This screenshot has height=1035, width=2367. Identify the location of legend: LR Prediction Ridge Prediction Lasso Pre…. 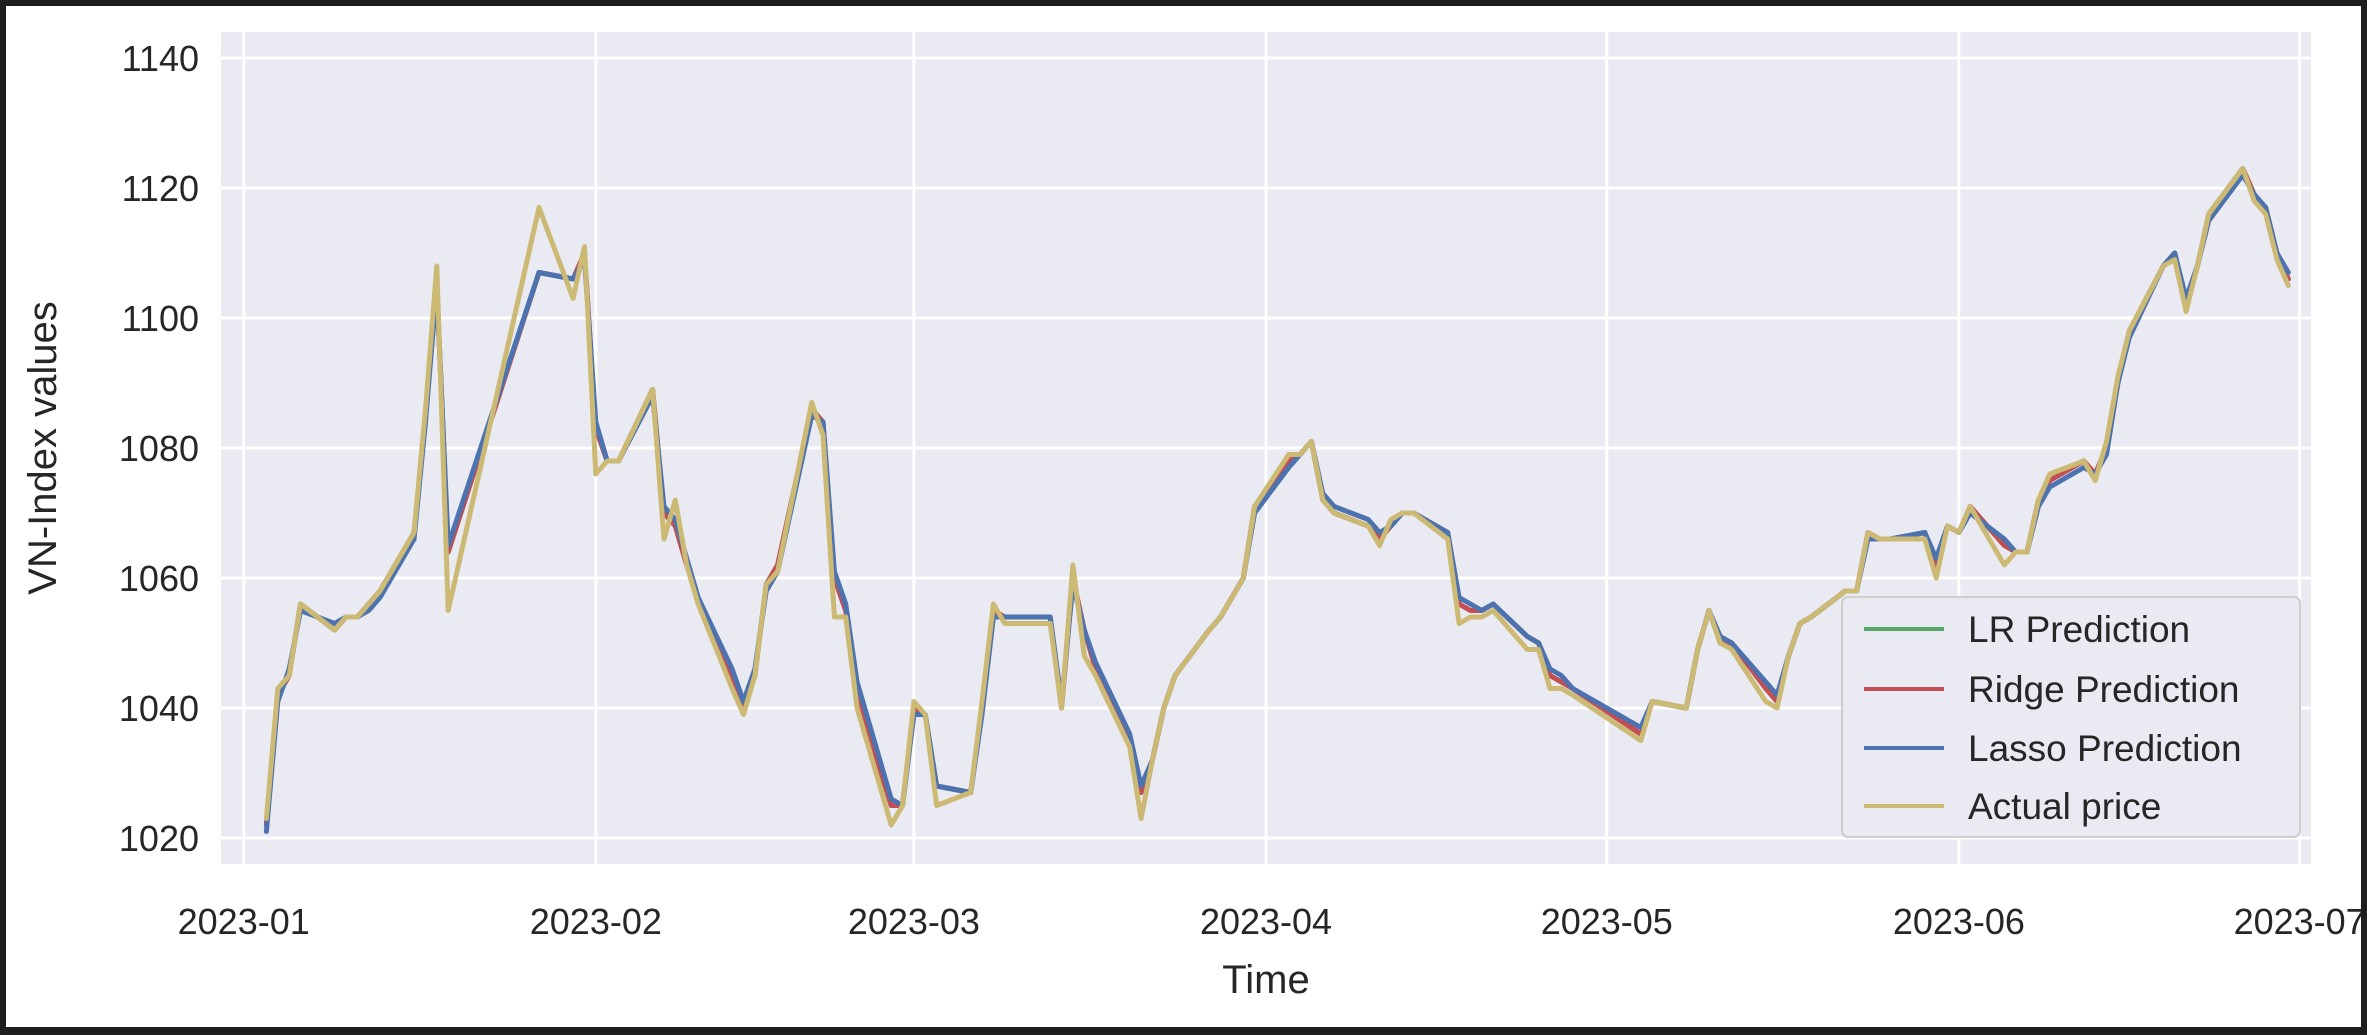
(2071, 717).